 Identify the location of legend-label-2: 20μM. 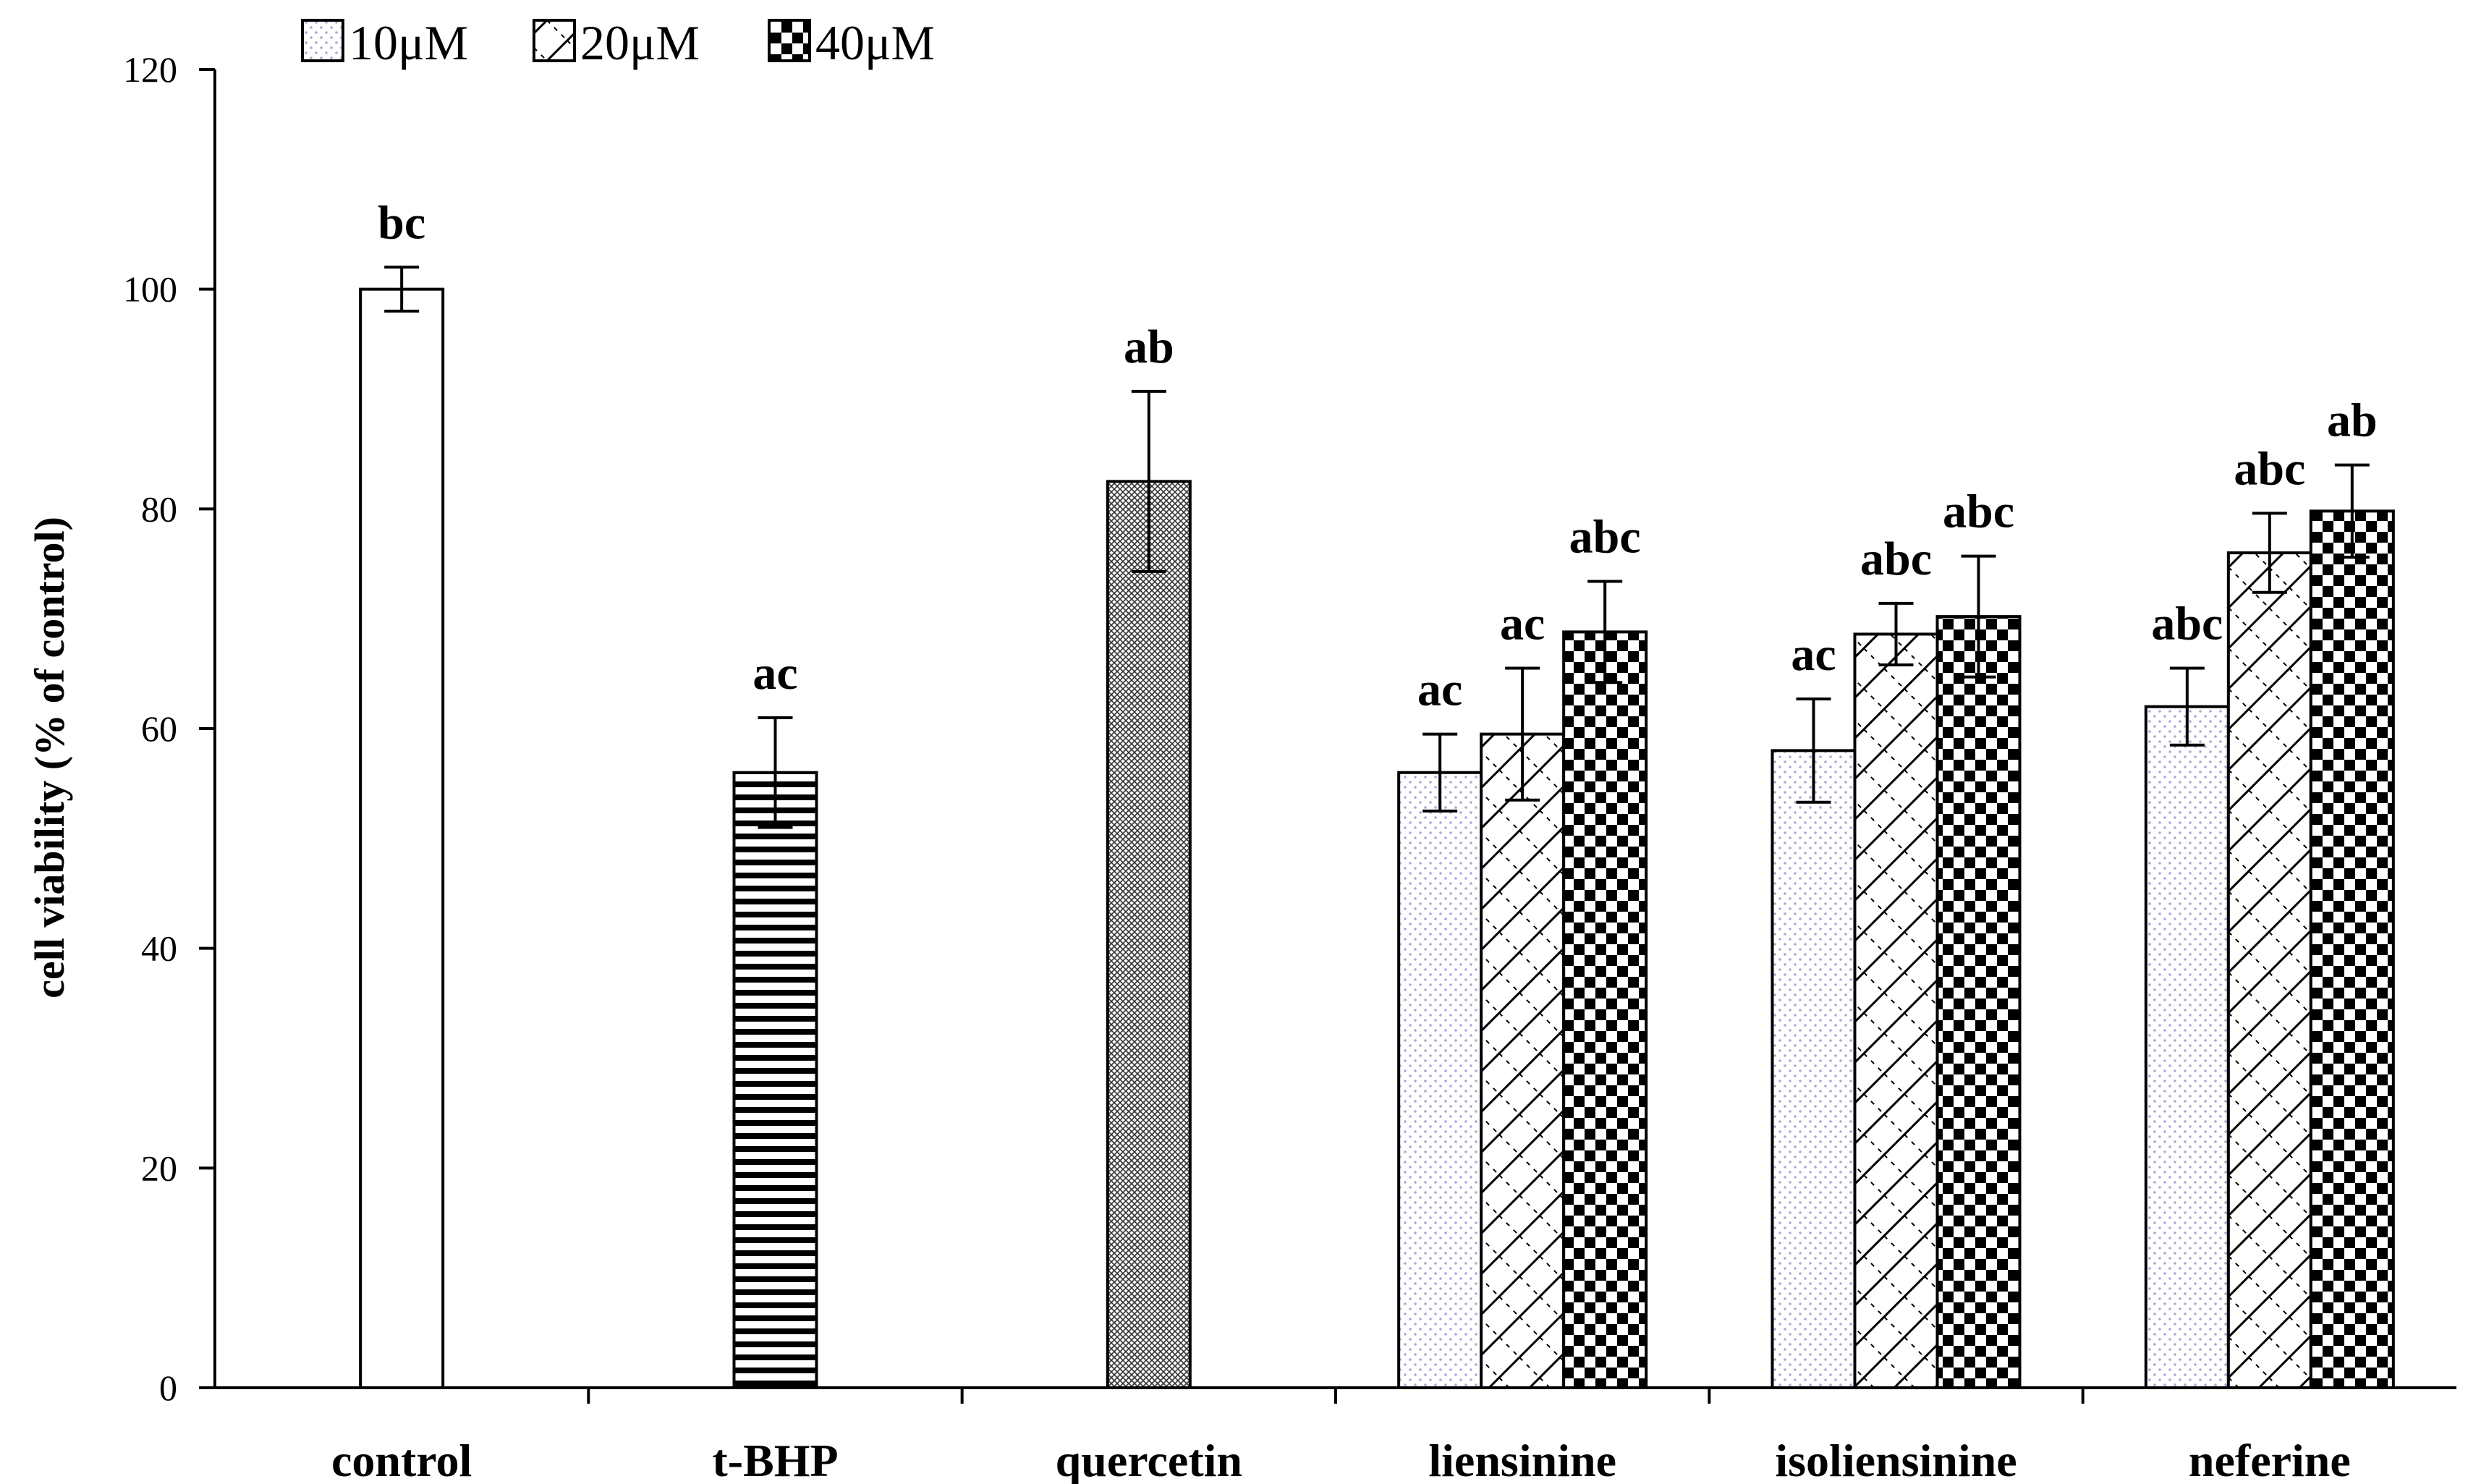
(640, 42).